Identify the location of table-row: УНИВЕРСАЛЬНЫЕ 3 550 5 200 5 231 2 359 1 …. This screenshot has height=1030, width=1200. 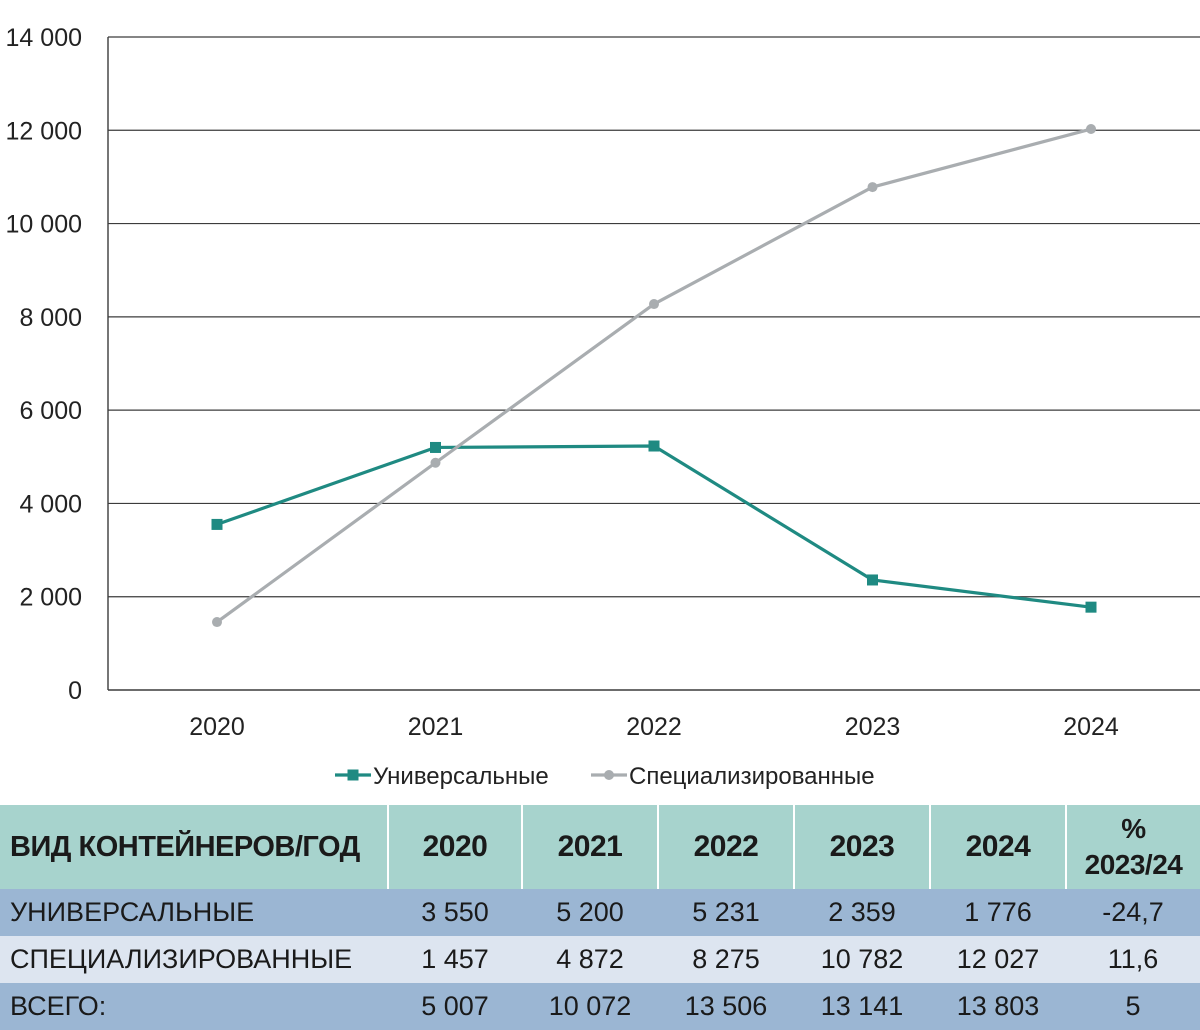
(600, 912).